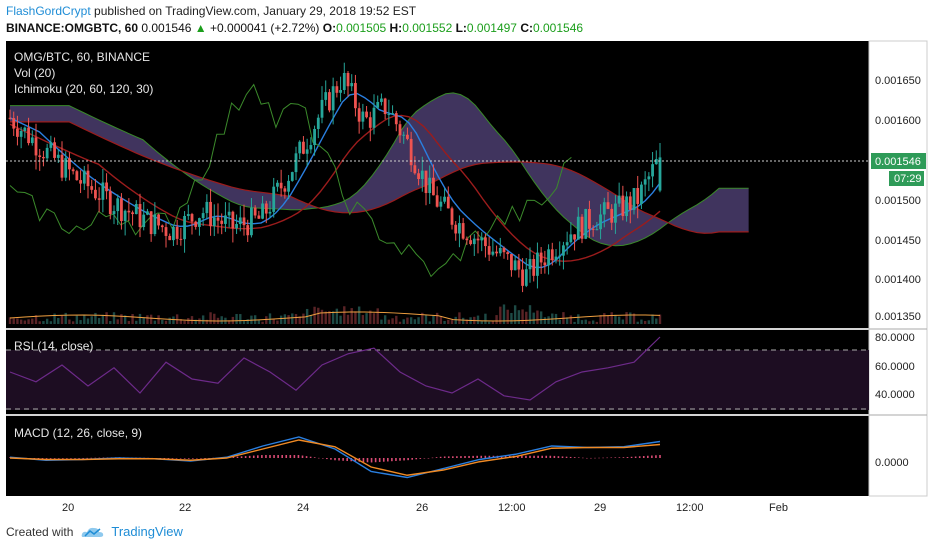 Image resolution: width=932 pixels, height=550 pixels. Describe the element at coordinates (908, 179) in the screenshot. I see `countdown-text: 07:29` at that location.